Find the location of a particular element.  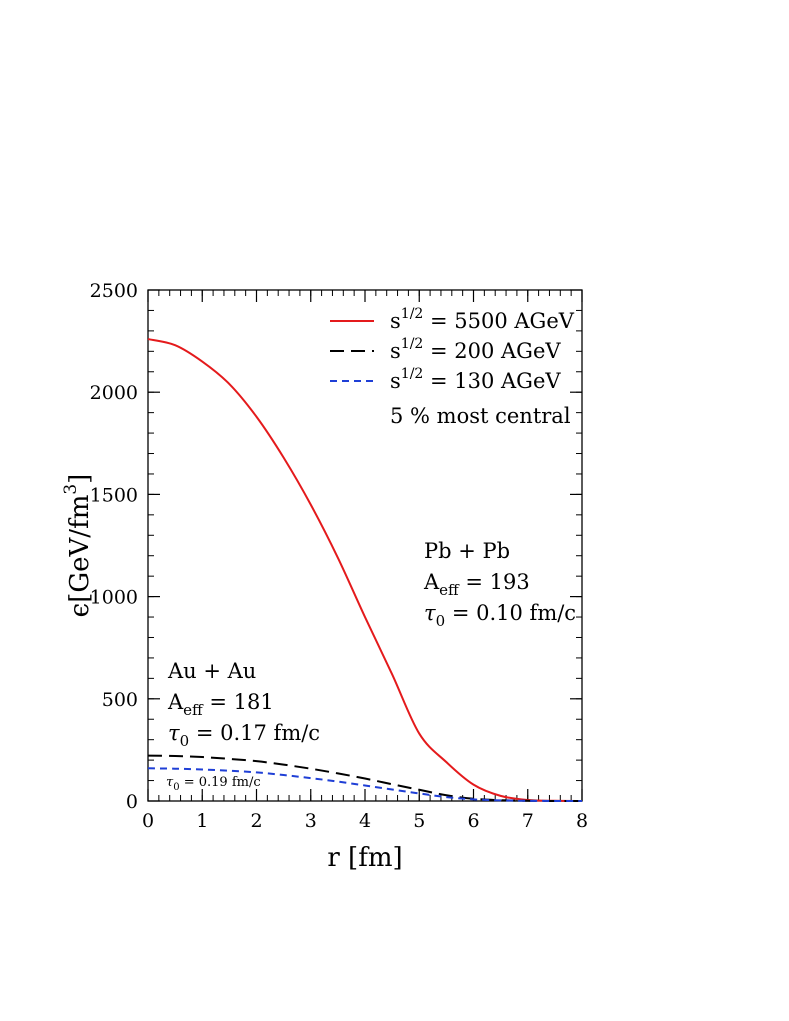

y-axis-title-sup: 3 is located at coordinates (71, 489).